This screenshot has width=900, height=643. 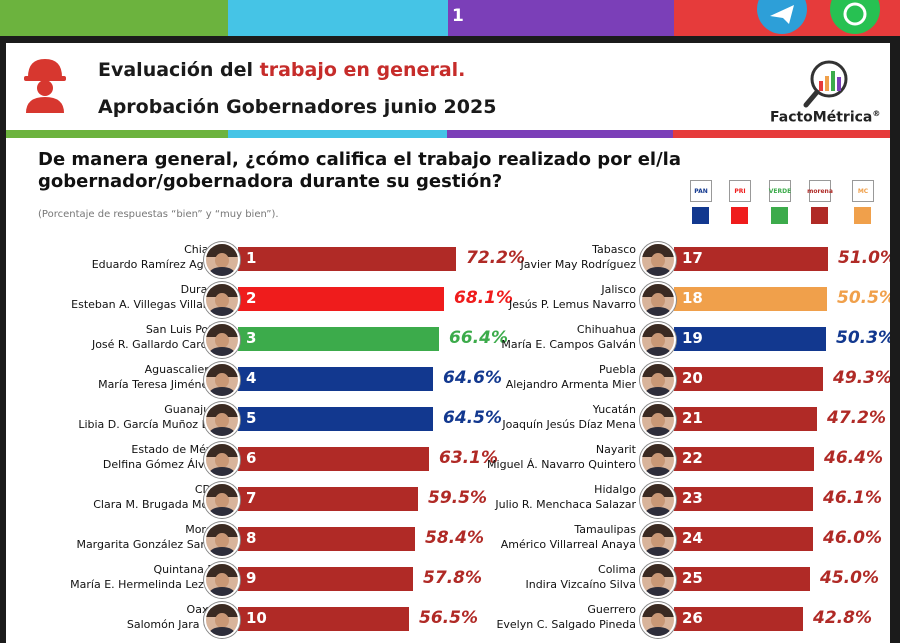 I want to click on worker-helmet-icon, so click(x=45, y=86).